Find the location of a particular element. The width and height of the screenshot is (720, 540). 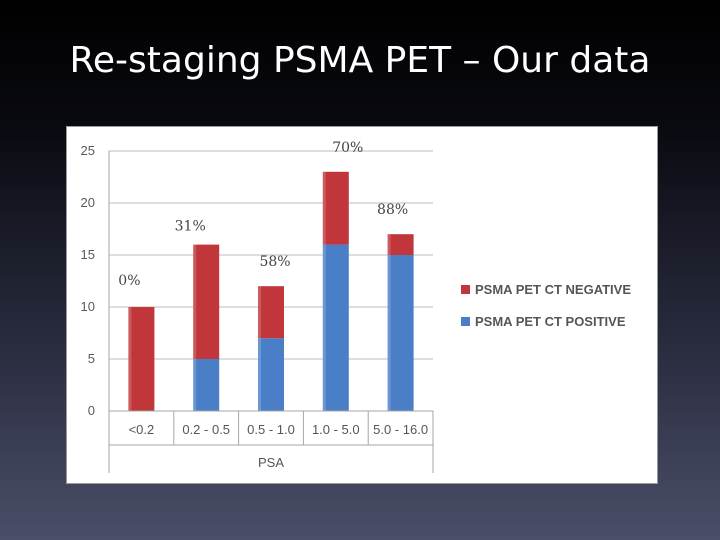

x-tick-label-1: 0.2 - 0.5 is located at coordinates (206, 429).